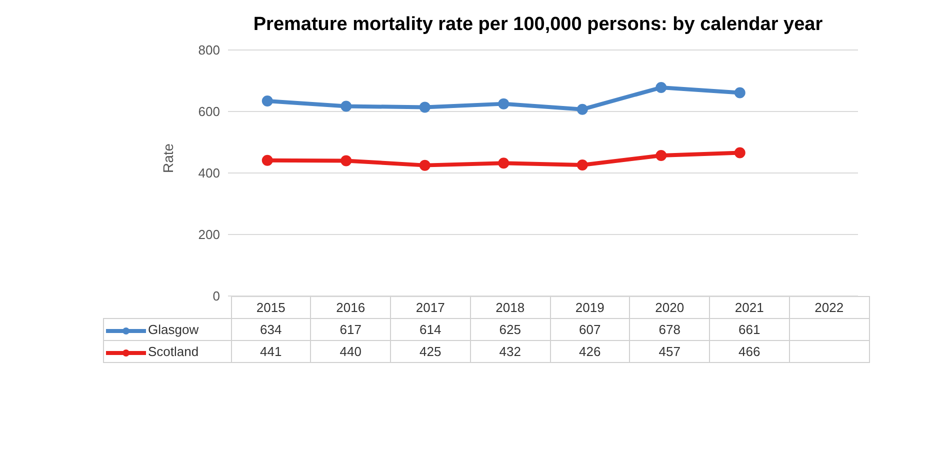  I want to click on x-tick-label: 2018, so click(510, 307).